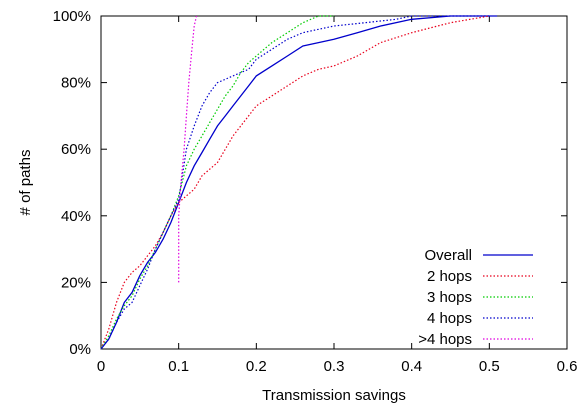 This screenshot has width=578, height=408. I want to click on legend-label: >4 hops, so click(445, 339).